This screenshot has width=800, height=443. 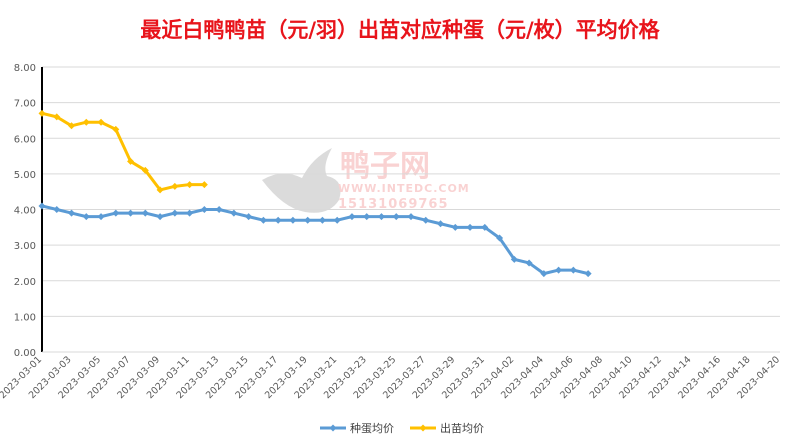 What do you see at coordinates (25, 211) in the screenshot?
I see `y-tick-label: 4.00` at bounding box center [25, 211].